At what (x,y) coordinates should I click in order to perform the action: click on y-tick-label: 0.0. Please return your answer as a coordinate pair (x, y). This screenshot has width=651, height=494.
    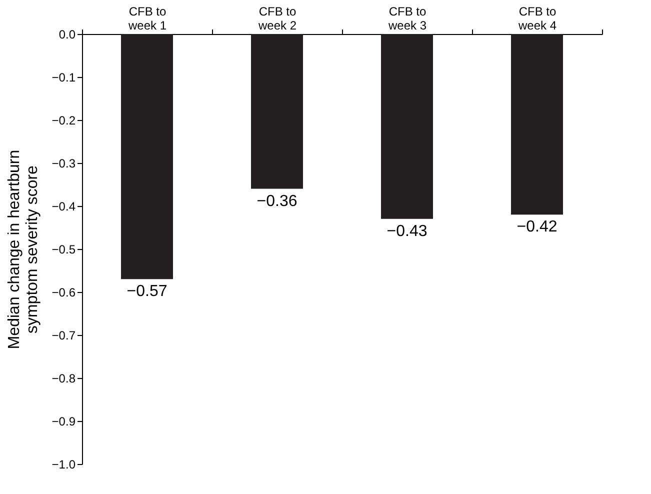
    Looking at the image, I should click on (67, 35).